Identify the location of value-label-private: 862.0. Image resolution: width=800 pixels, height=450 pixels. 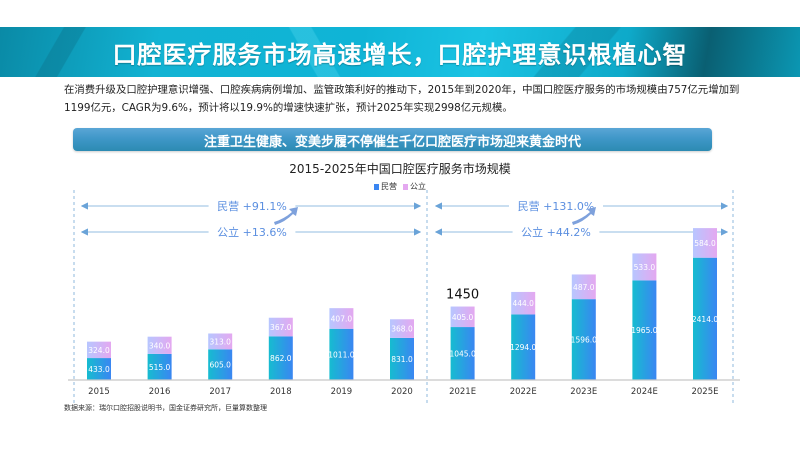
(281, 358).